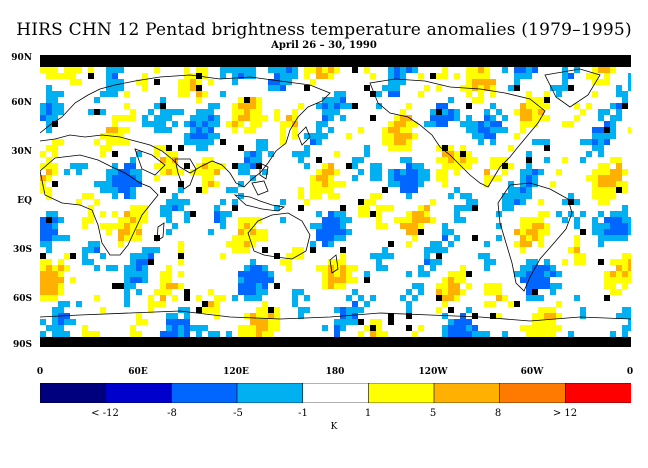 The width and height of the screenshot is (648, 468). Describe the element at coordinates (368, 413) in the screenshot. I see `colorbar-tick-1: 1` at that location.